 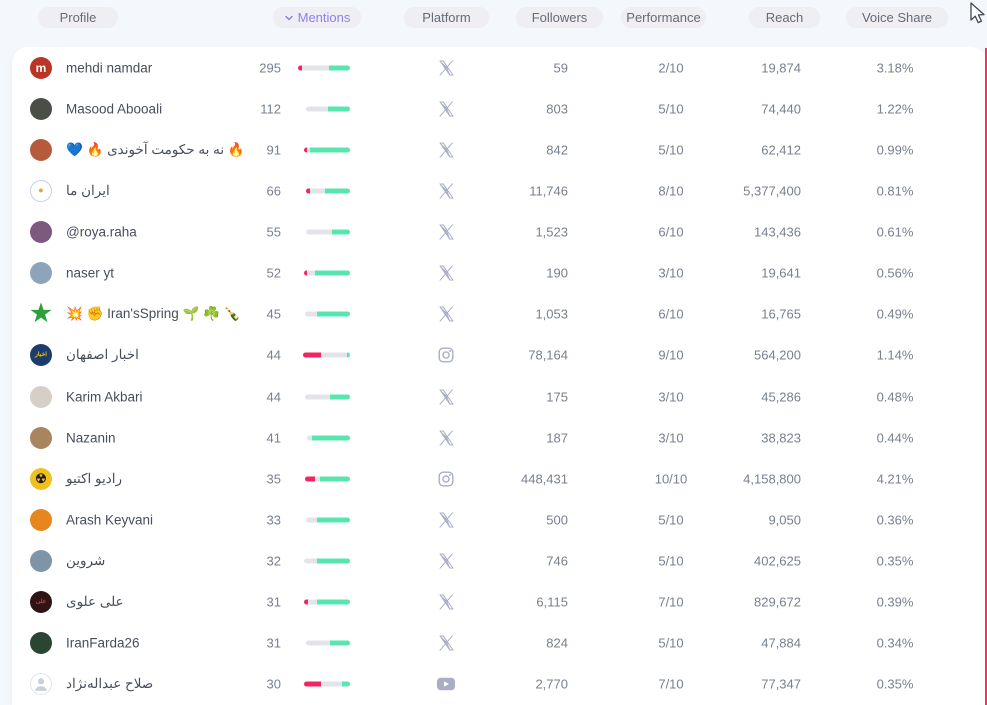 What do you see at coordinates (273, 643) in the screenshot?
I see `mentions-count: 31` at bounding box center [273, 643].